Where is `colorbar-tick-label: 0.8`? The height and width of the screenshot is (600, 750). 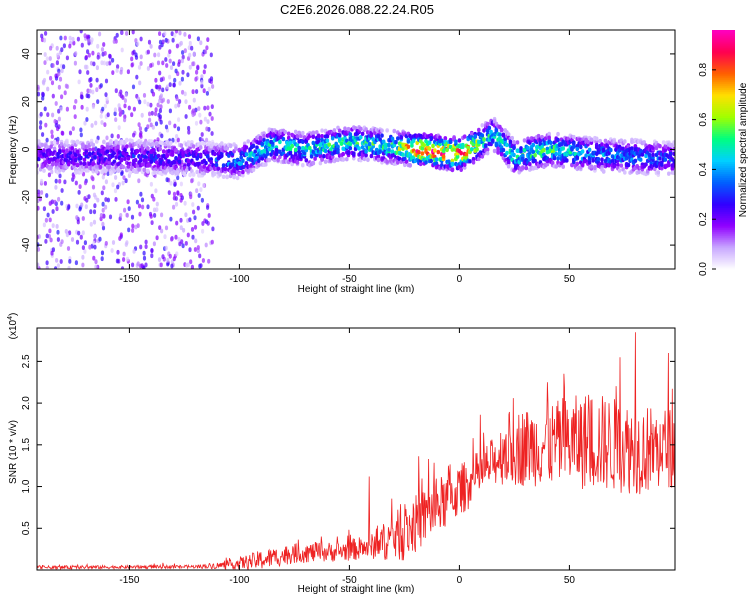
colorbar-tick-label: 0.8 is located at coordinates (703, 69).